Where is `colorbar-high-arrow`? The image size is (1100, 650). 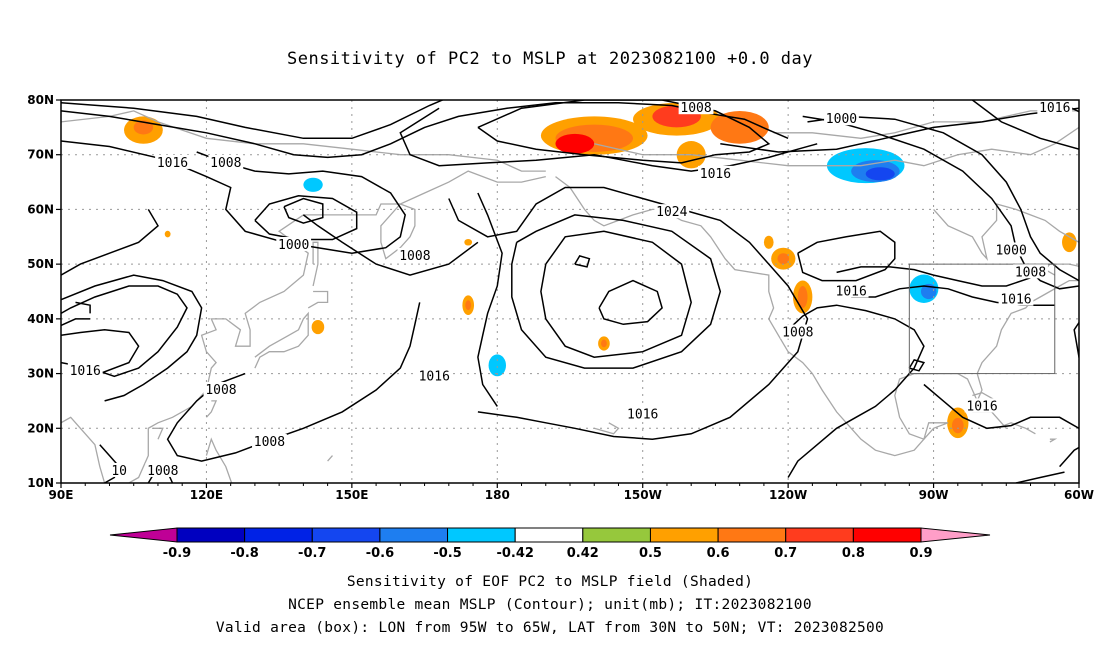
colorbar-high-arrow is located at coordinates (955, 535).